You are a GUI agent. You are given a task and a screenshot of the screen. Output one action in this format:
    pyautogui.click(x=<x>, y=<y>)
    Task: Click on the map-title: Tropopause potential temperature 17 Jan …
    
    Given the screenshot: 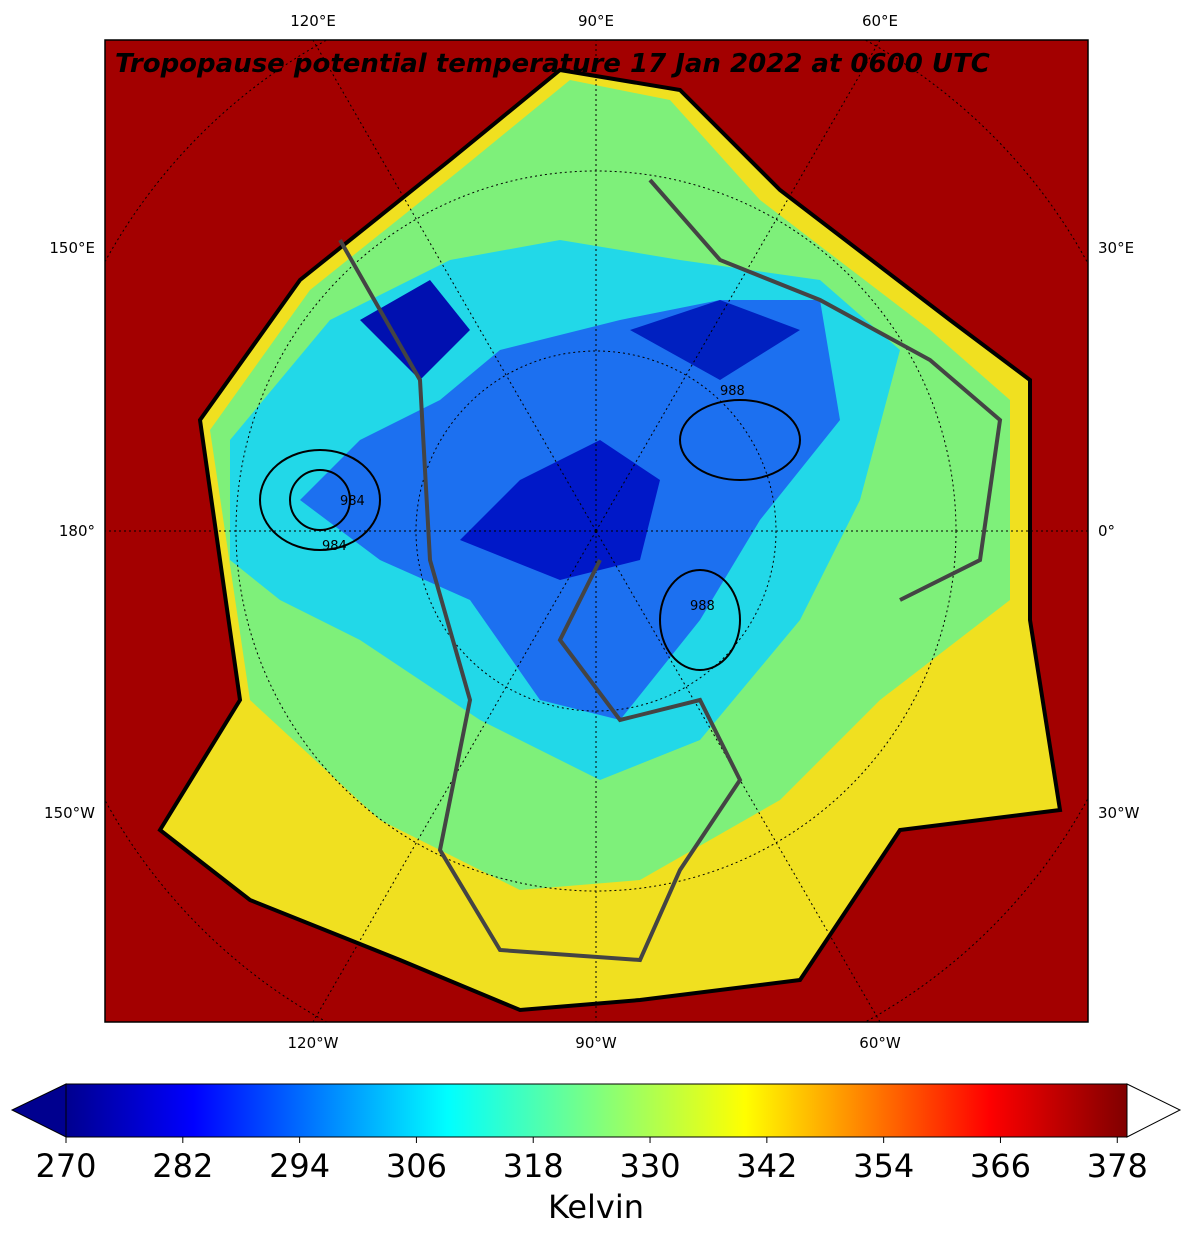 What is the action you would take?
    pyautogui.click(x=552, y=64)
    